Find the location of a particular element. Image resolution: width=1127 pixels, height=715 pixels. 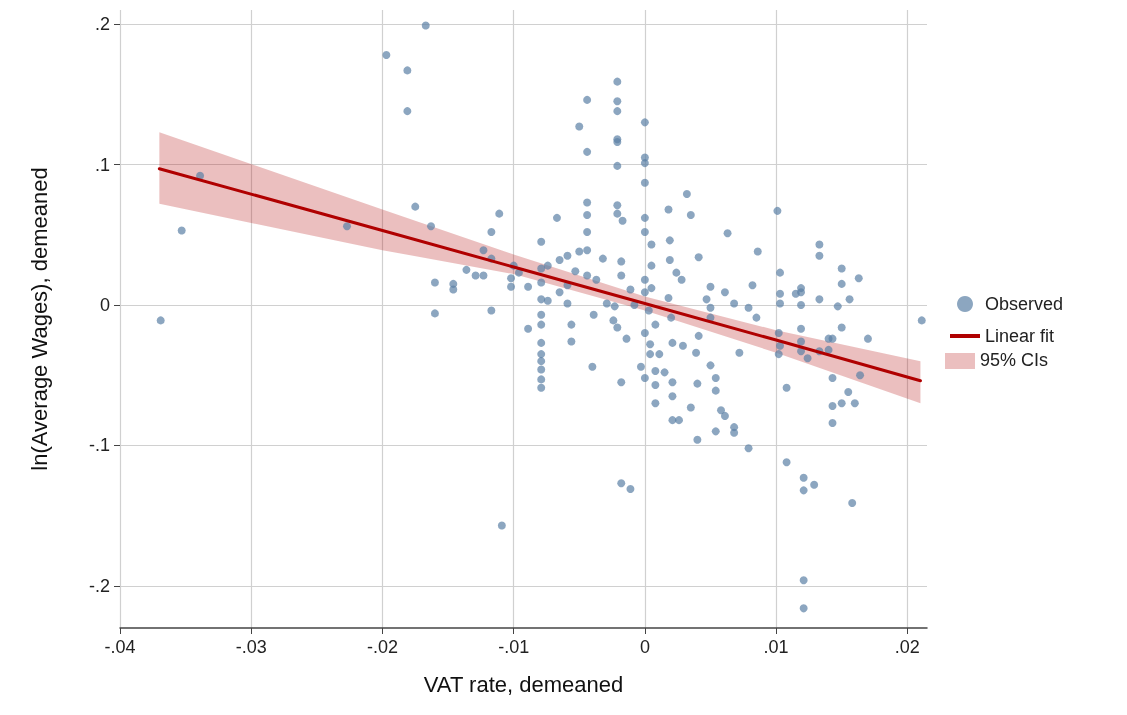

x-tick-label: -.01 is located at coordinates (514, 647).